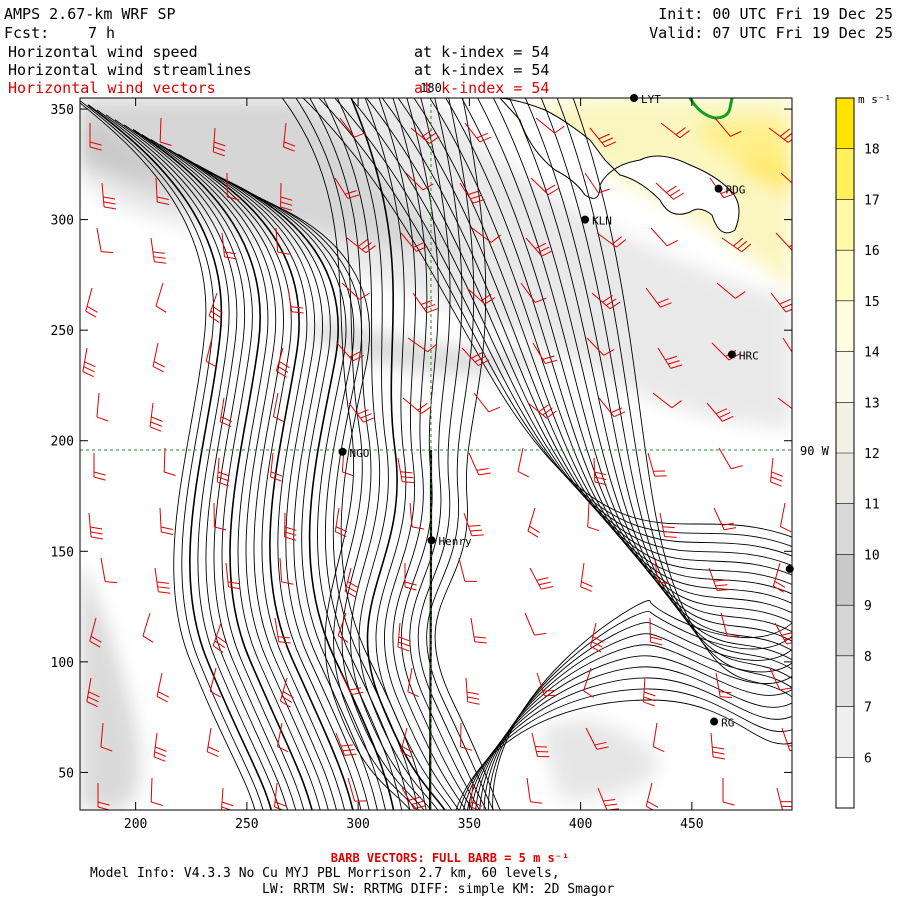 This screenshot has height=900, width=900. Describe the element at coordinates (815, 451) in the screenshot. I see `parallel-label: 90 W` at that location.